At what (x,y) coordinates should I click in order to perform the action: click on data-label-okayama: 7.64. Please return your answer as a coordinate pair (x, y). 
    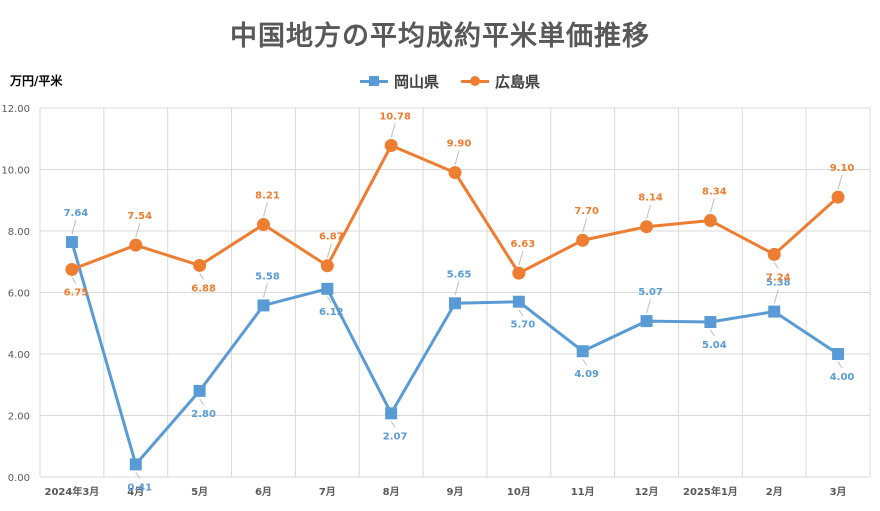
    Looking at the image, I should click on (76, 213).